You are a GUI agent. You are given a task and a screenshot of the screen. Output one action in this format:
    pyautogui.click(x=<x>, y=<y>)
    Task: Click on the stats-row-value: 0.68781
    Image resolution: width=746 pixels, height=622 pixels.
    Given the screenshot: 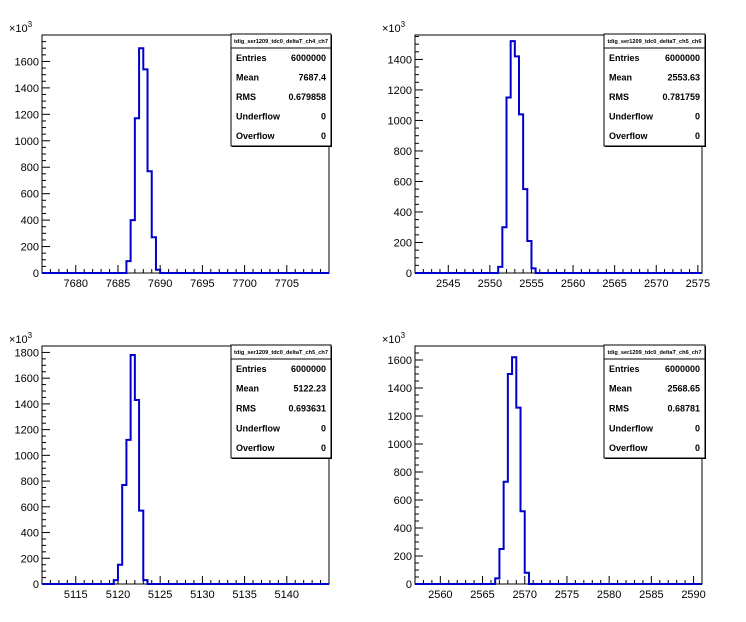 What is the action you would take?
    pyautogui.click(x=683, y=409)
    